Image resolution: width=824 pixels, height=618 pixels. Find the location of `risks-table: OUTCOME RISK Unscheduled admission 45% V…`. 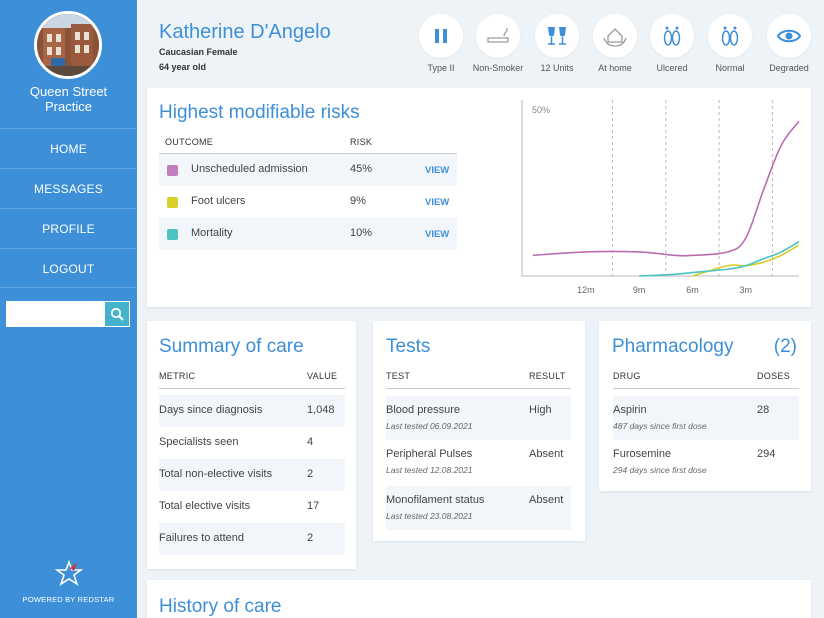

risks-table: OUTCOME RISK Unscheduled admission 45% V… is located at coordinates (308, 193).